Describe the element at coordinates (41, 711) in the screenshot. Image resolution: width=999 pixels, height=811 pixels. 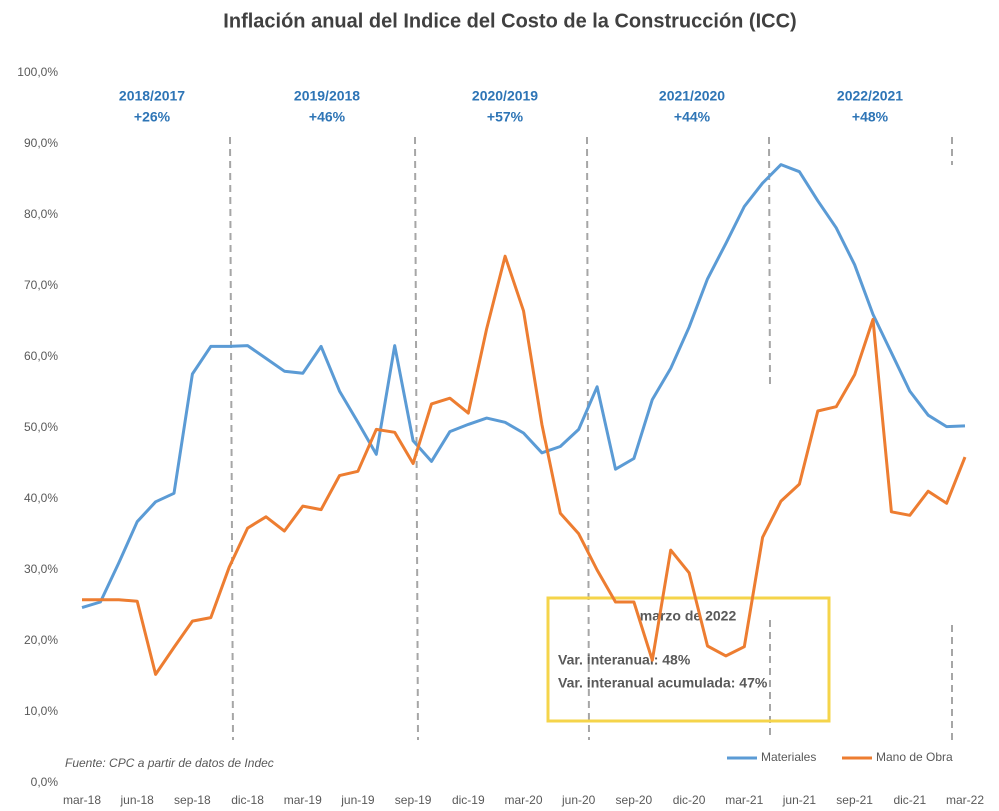
I see `y-tick-label: 10,0%` at that location.